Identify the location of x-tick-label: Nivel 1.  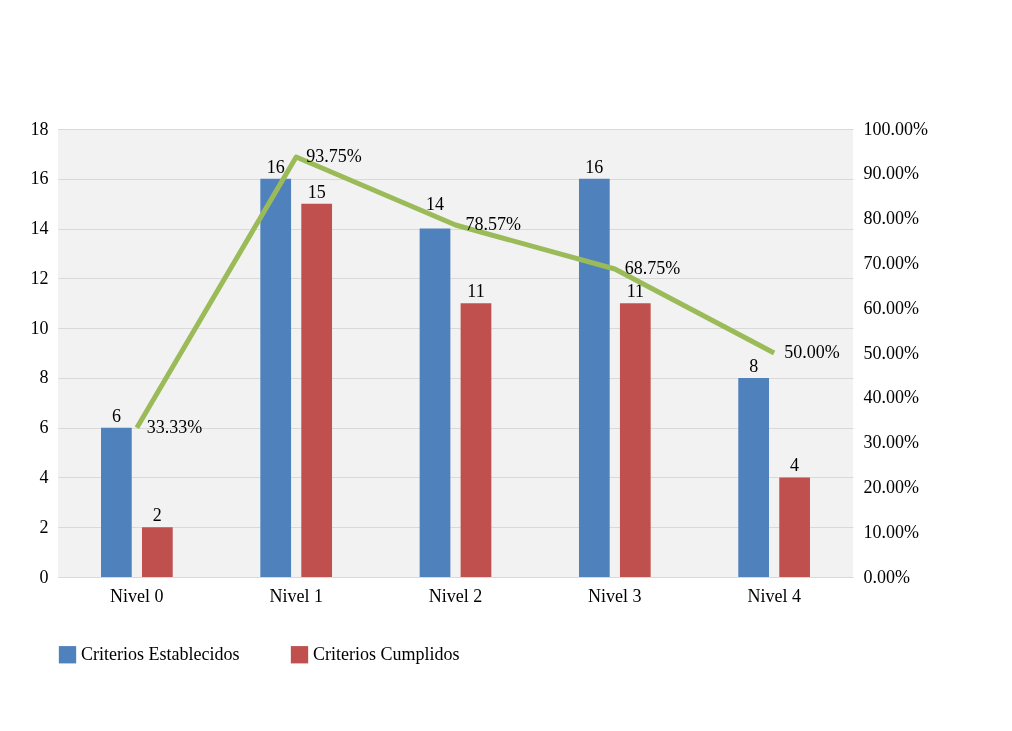
(296, 595).